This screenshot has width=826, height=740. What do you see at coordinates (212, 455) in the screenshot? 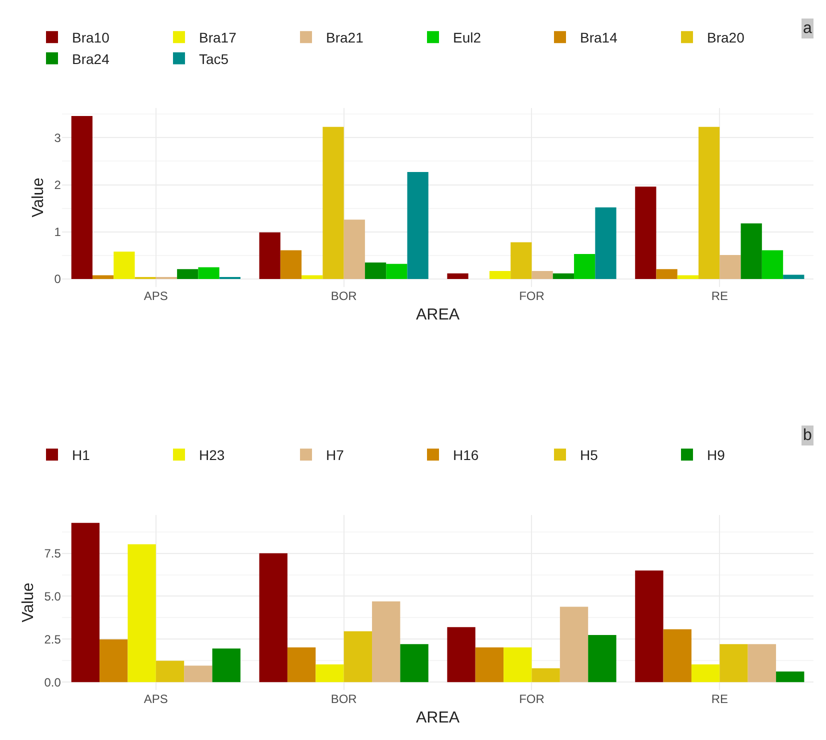
I see `legend-label: H23` at bounding box center [212, 455].